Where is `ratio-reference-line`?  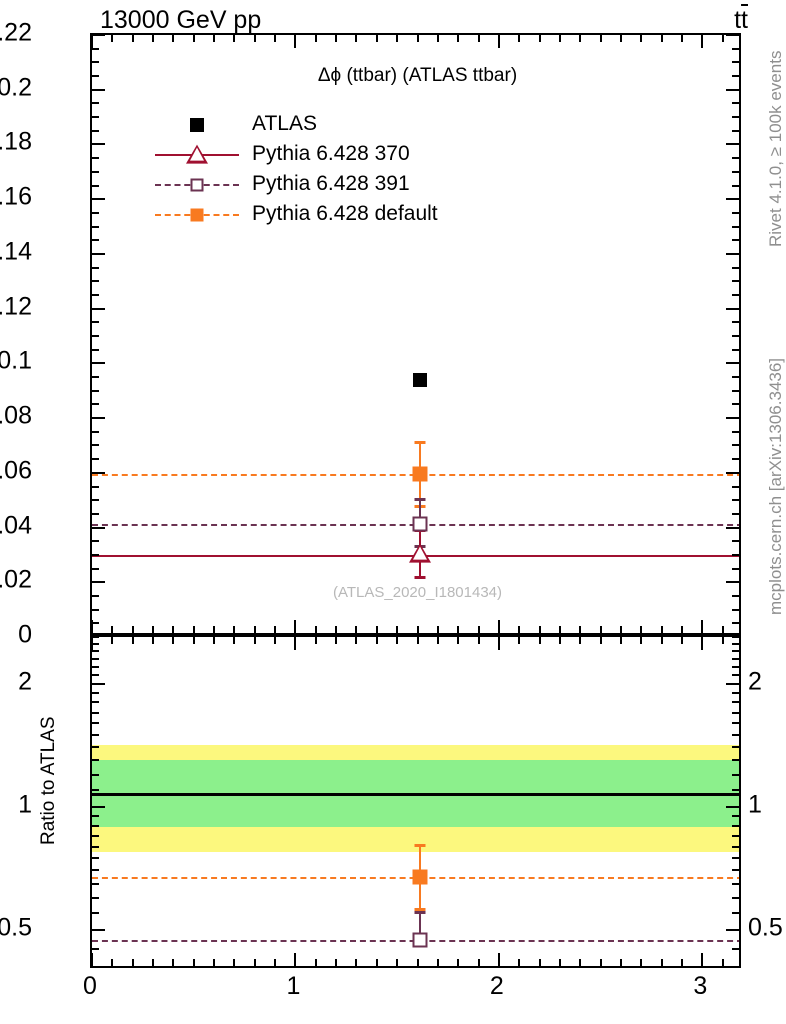 ratio-reference-line is located at coordinates (415, 794).